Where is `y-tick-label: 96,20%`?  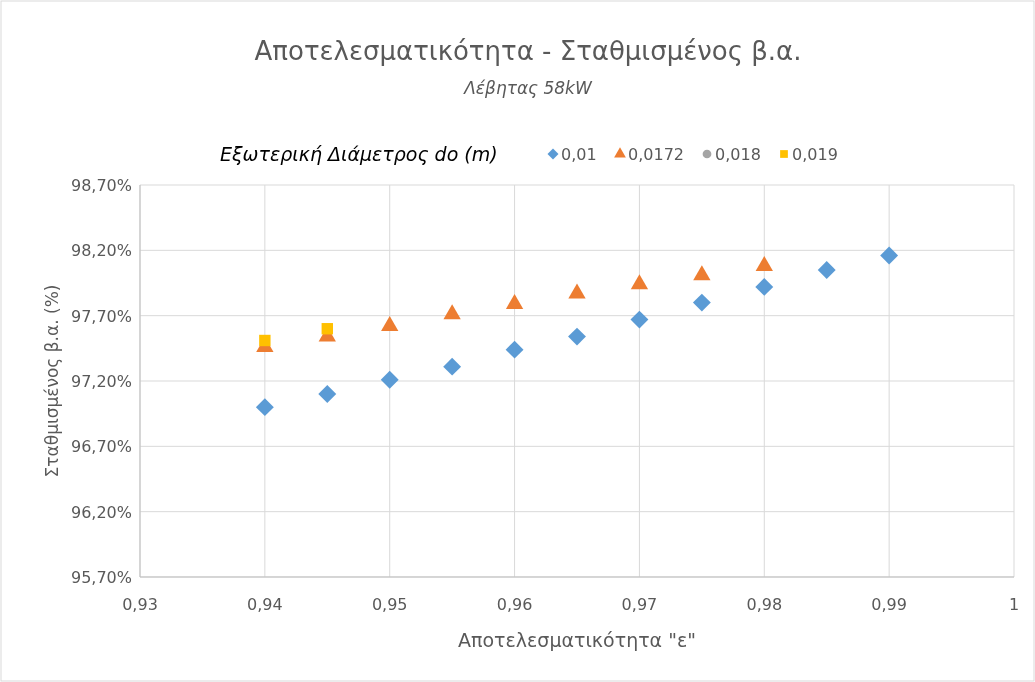 y-tick-label: 96,20% is located at coordinates (101, 512).